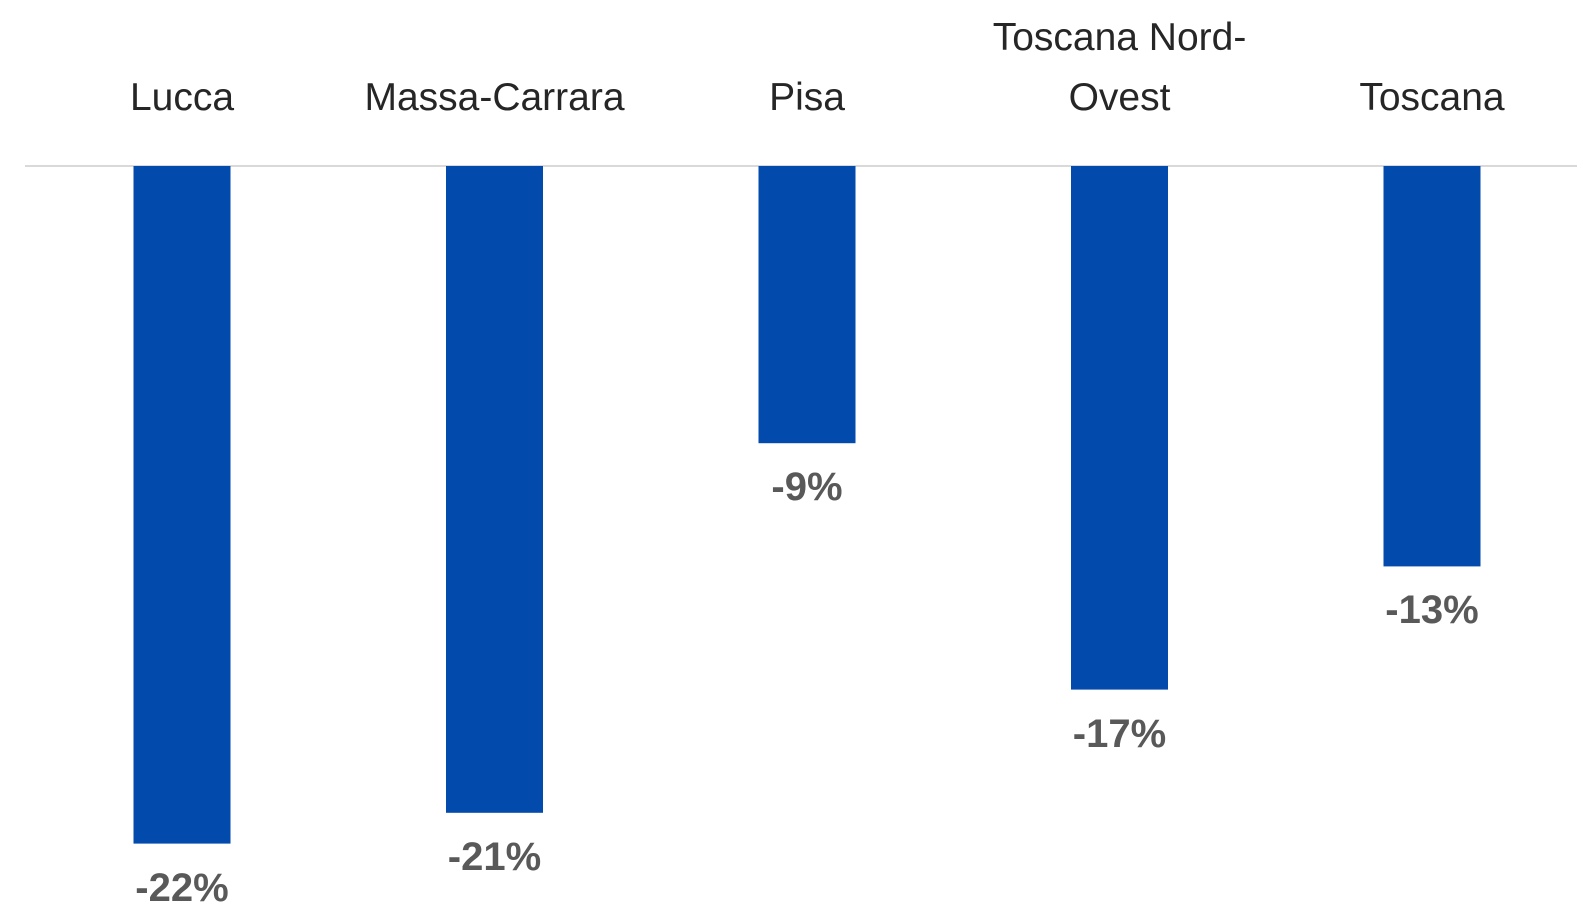 The width and height of the screenshot is (1577, 921). What do you see at coordinates (807, 97) in the screenshot?
I see `category-label: Pisa` at bounding box center [807, 97].